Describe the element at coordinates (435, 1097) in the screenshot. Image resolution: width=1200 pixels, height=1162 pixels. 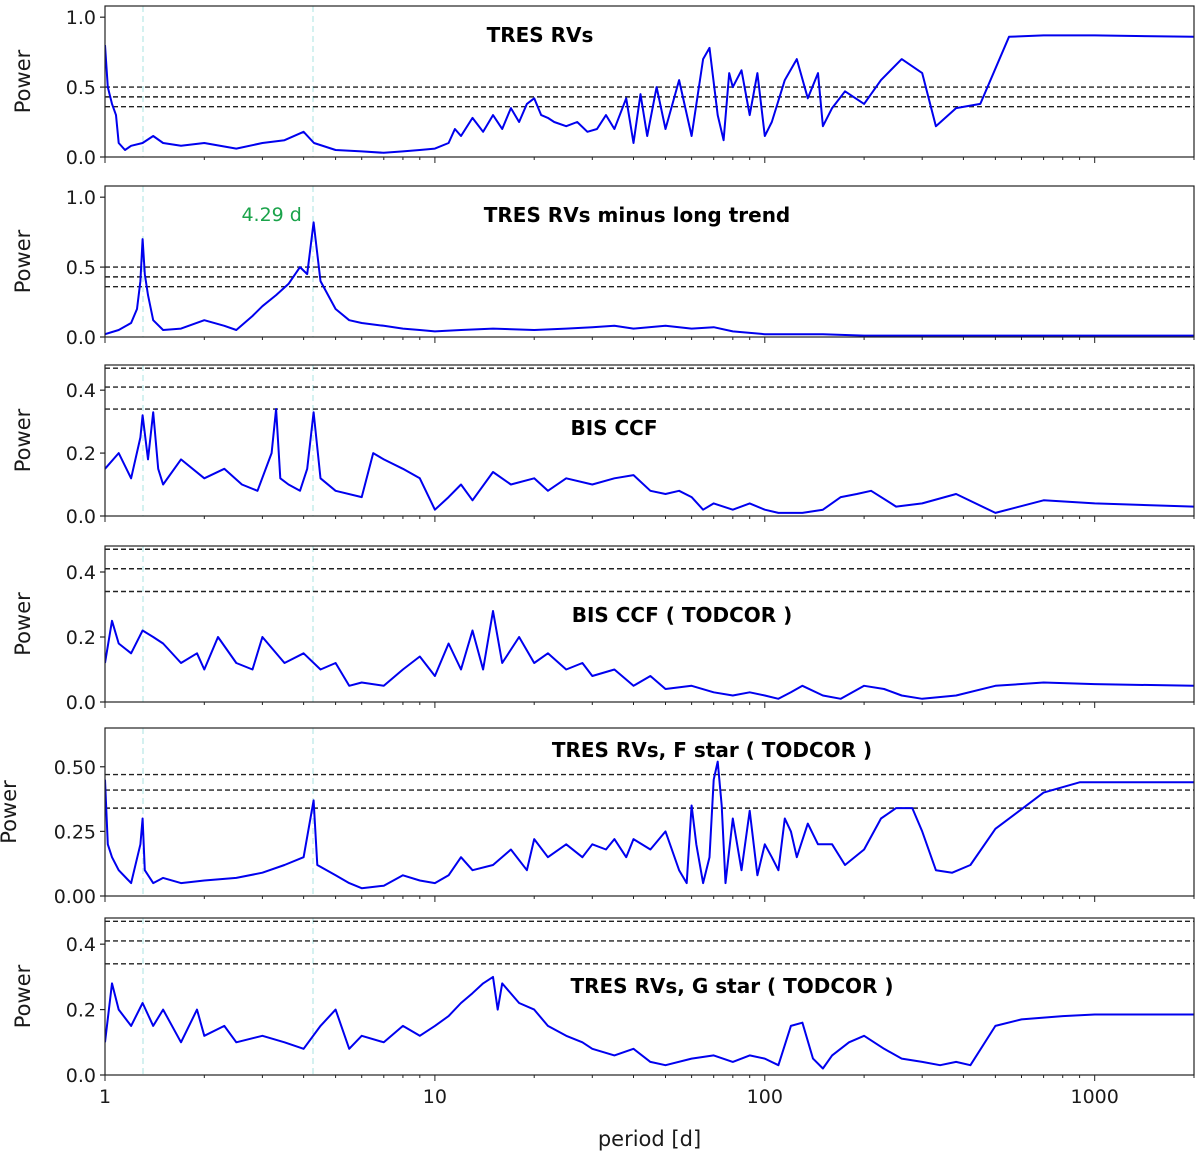
I see `x-tick-label: 10` at that location.